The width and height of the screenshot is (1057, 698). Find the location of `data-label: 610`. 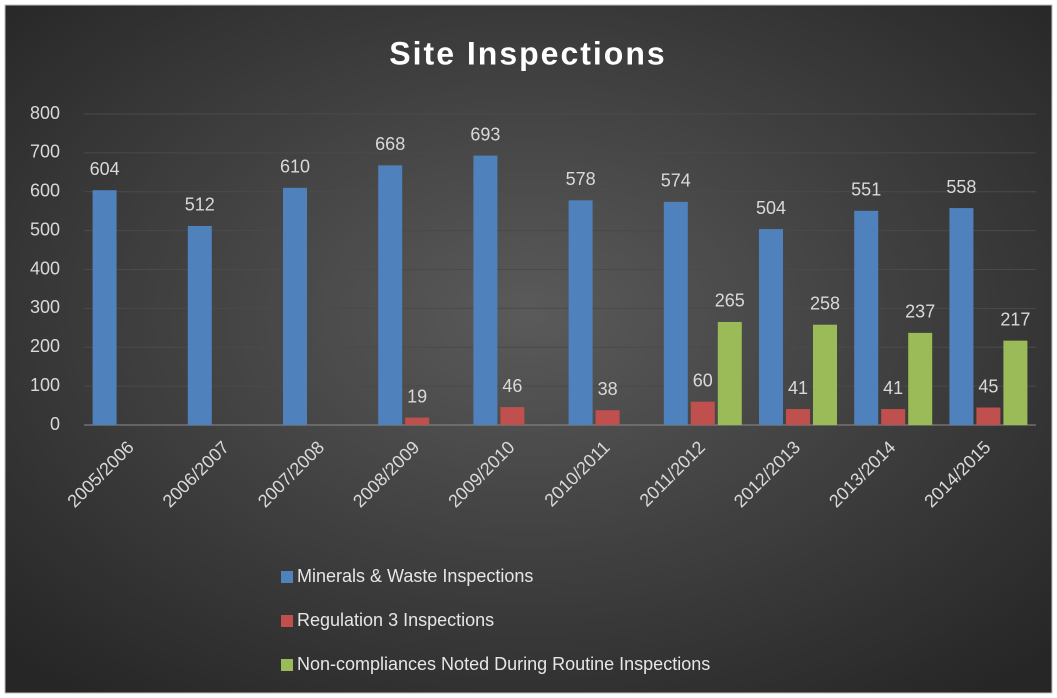

data-label: 610 is located at coordinates (295, 167).